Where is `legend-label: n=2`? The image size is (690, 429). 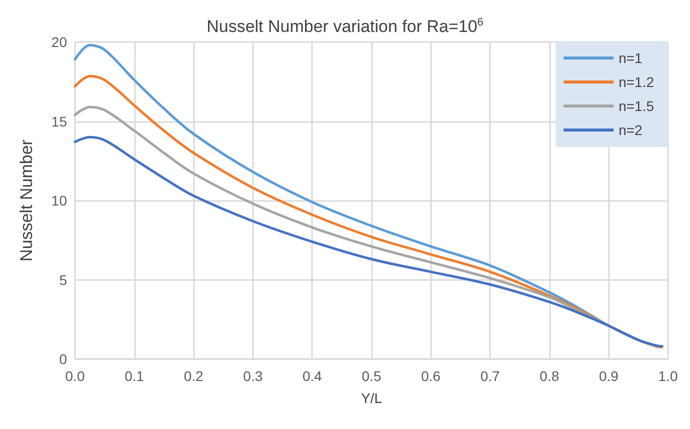 legend-label: n=2 is located at coordinates (630, 130).